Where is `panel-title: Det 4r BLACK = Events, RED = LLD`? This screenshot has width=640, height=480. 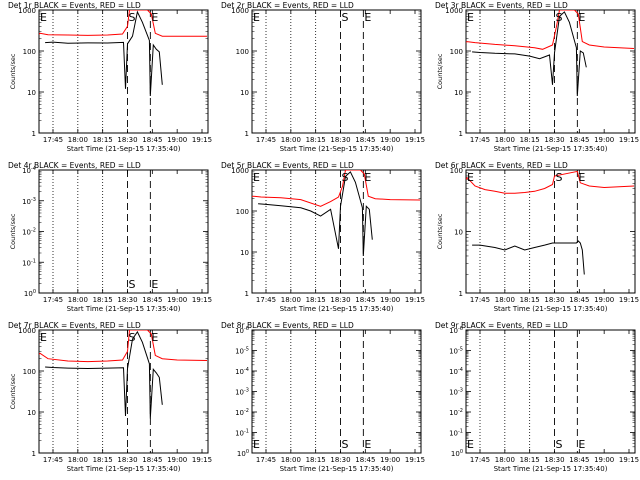
panel-title: Det 4r BLACK = Events, RED = LLD is located at coordinates (74, 165).